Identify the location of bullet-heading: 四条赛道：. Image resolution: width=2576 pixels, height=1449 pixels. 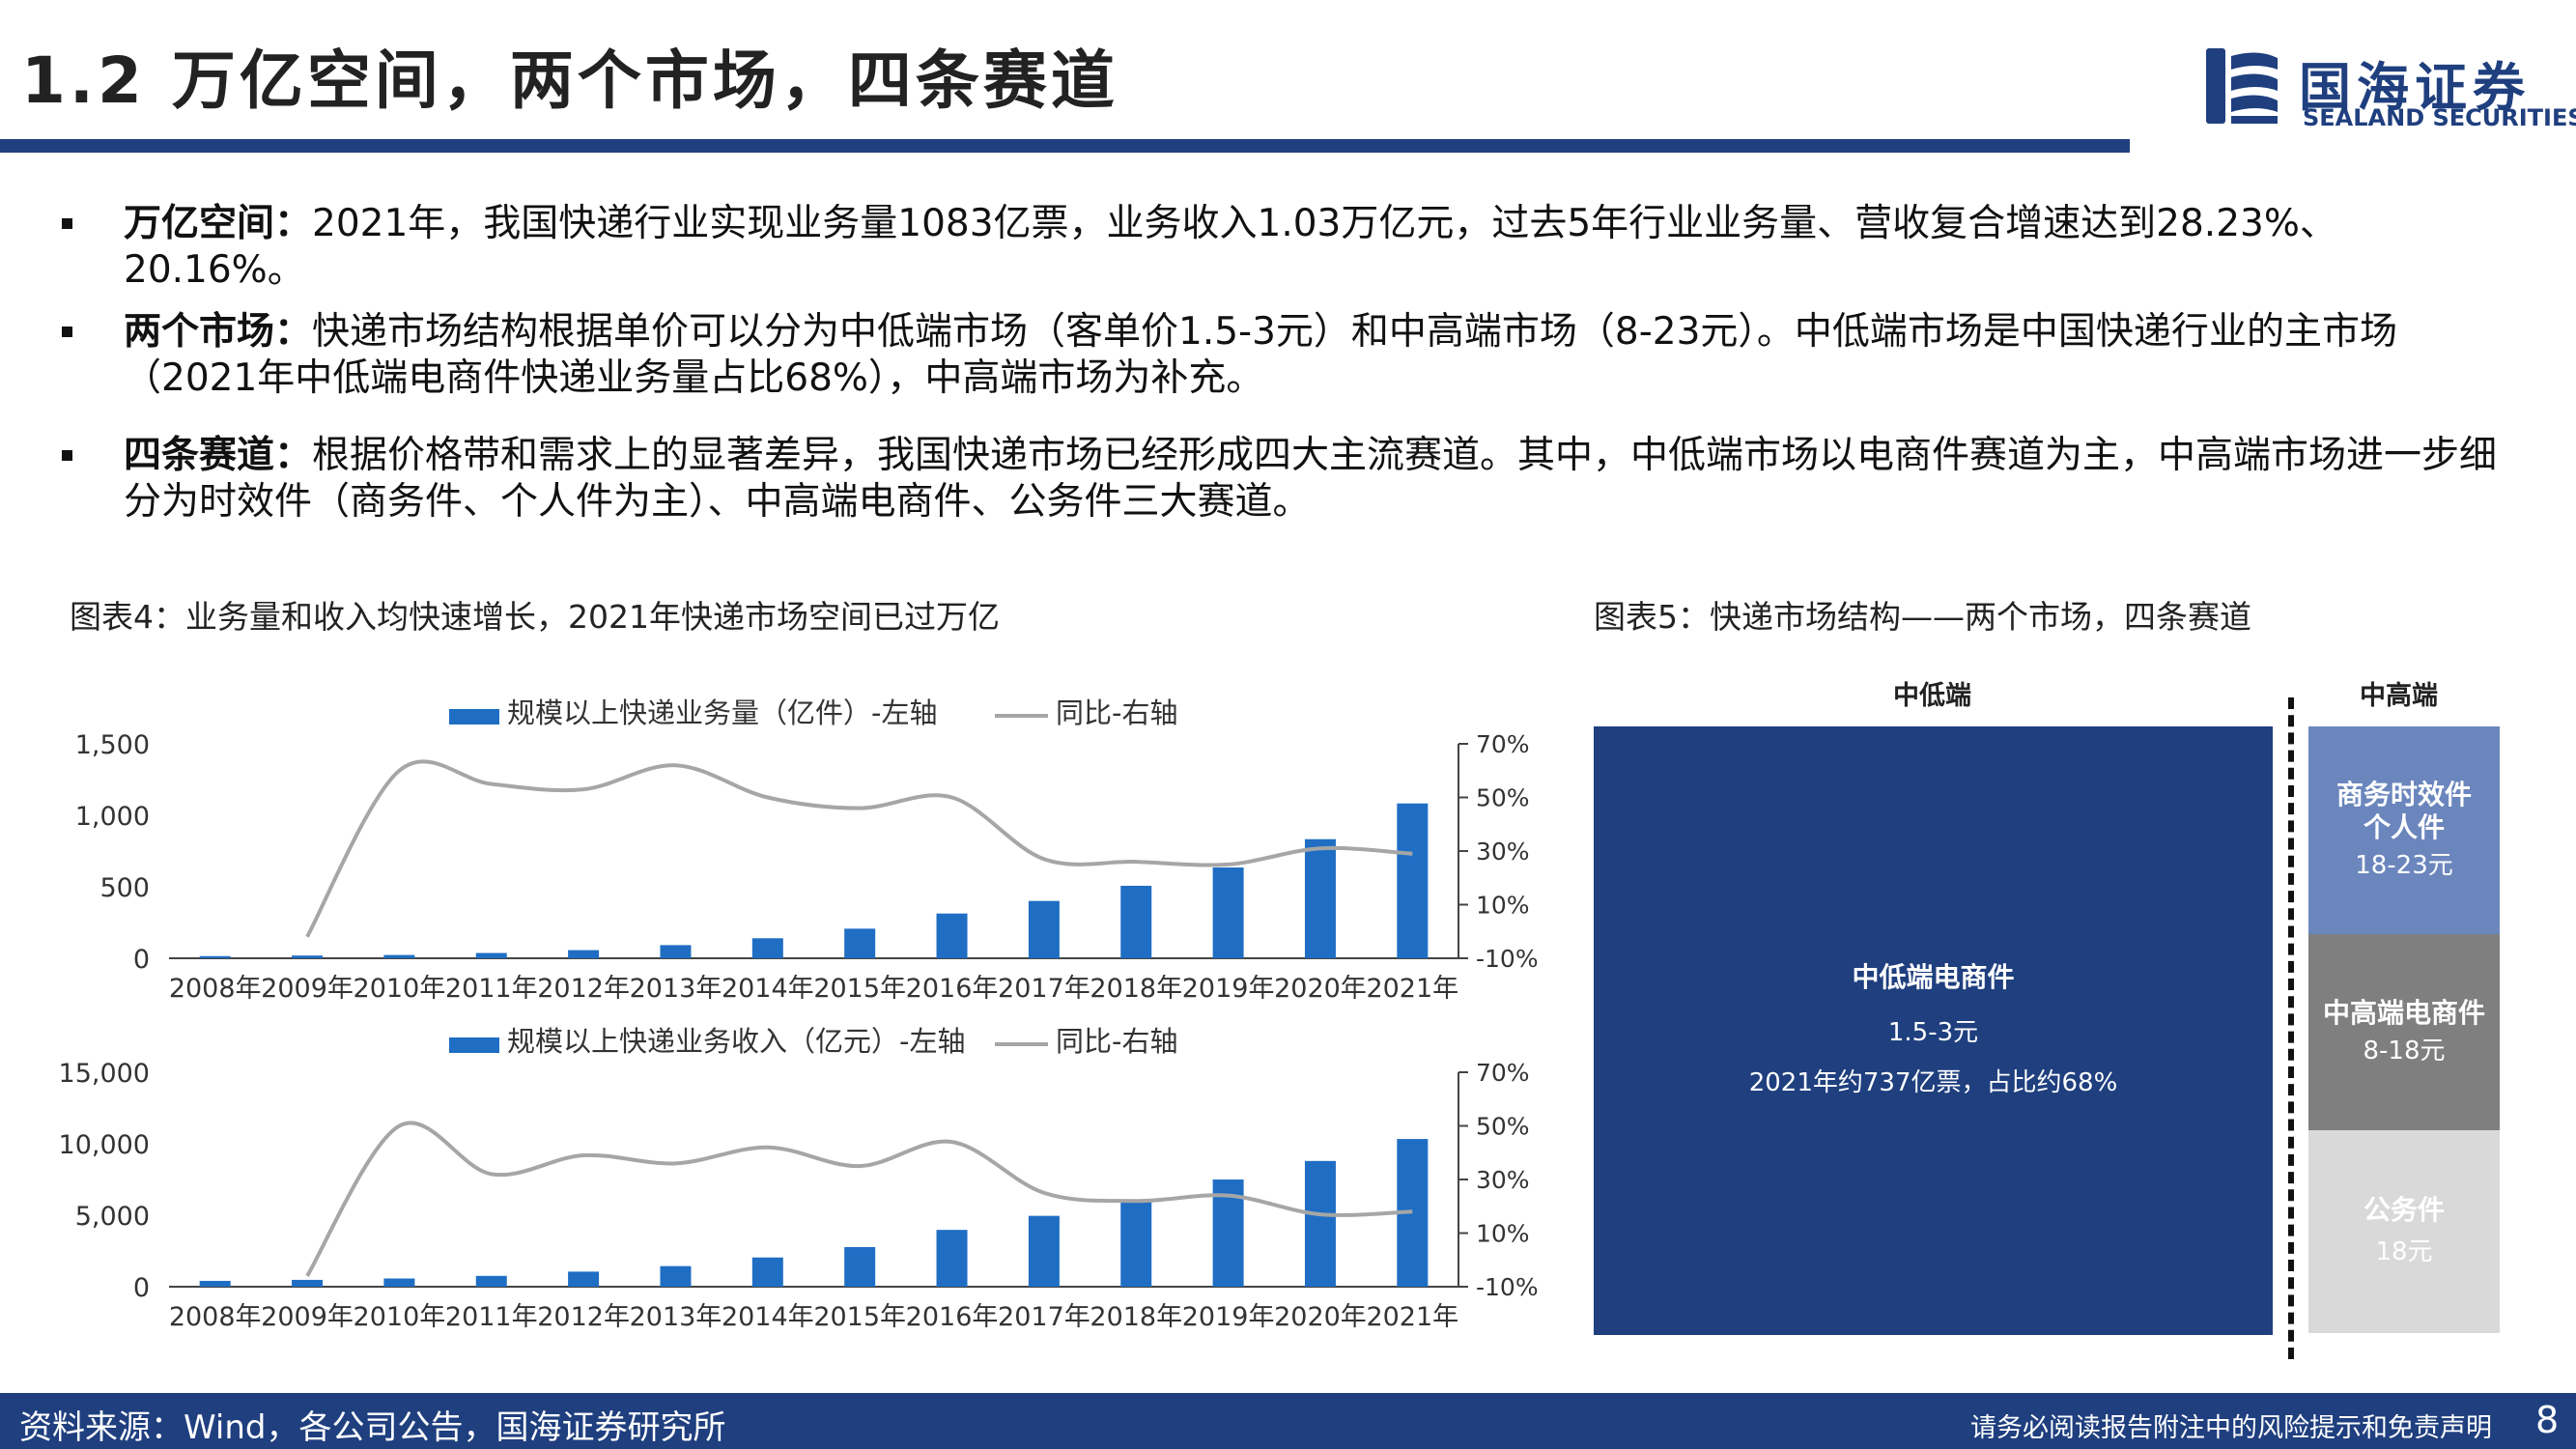
(218, 455).